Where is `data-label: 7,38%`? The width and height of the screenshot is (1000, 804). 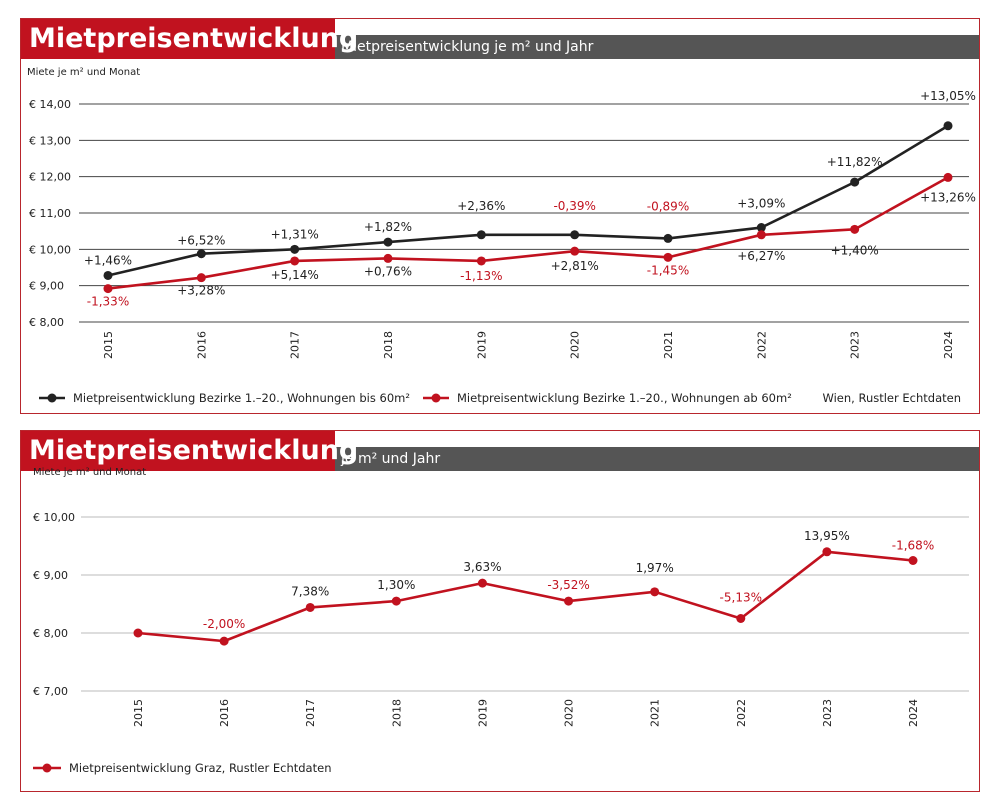 data-label: 7,38% is located at coordinates (310, 591).